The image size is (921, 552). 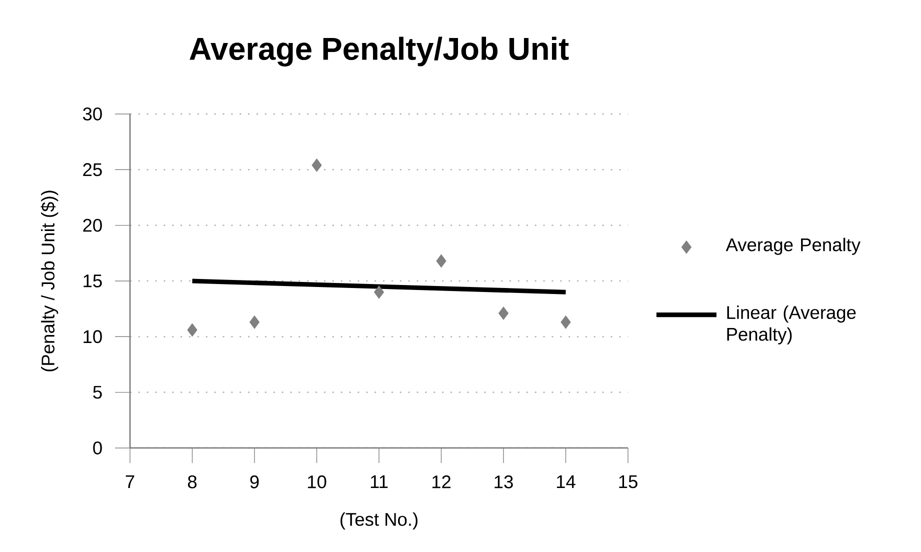 I want to click on y-tick-label: 15, so click(x=93, y=281).